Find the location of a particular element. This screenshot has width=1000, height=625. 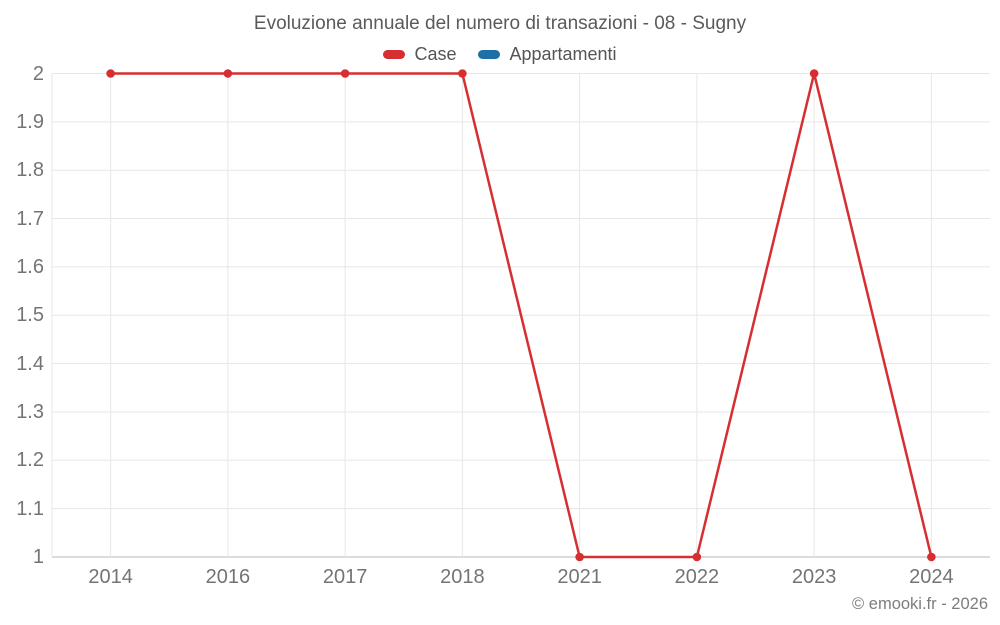

y-axis-tick-label: 1.5 is located at coordinates (30, 315).